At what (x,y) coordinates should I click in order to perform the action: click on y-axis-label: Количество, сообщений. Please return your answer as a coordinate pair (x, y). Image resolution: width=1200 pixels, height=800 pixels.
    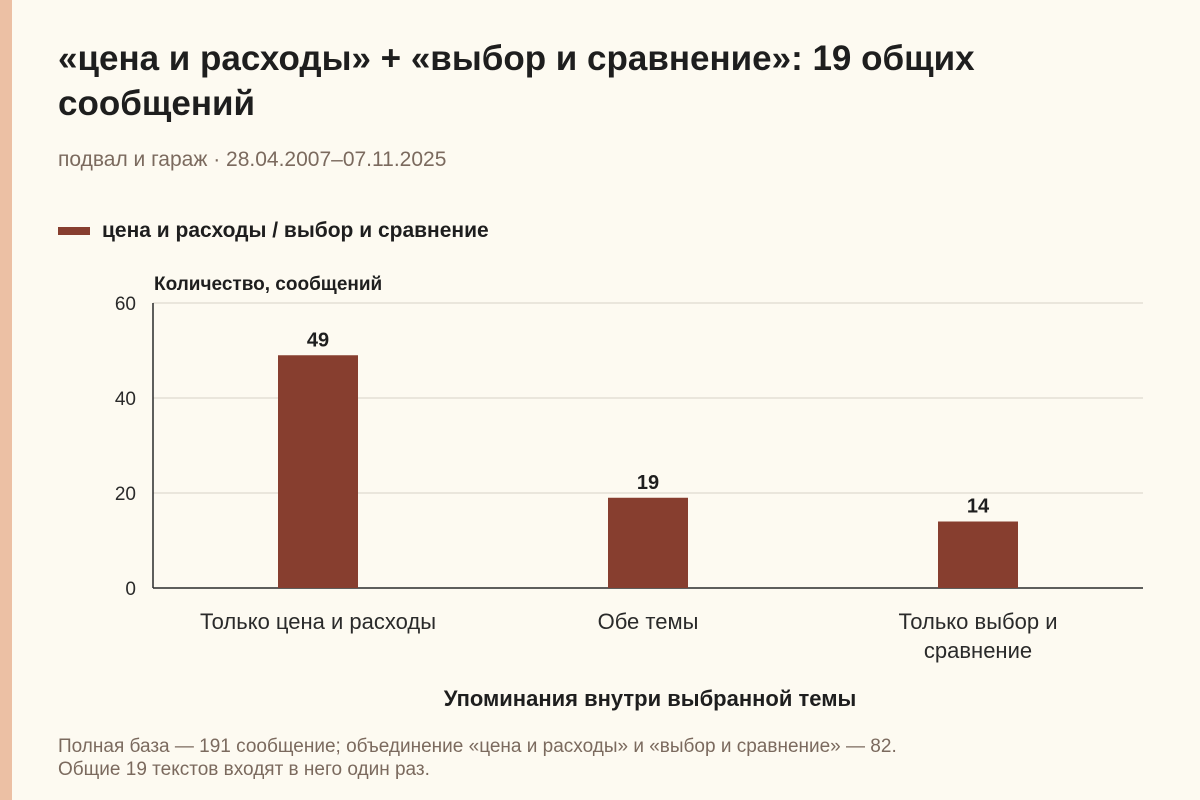
    Looking at the image, I should click on (268, 284).